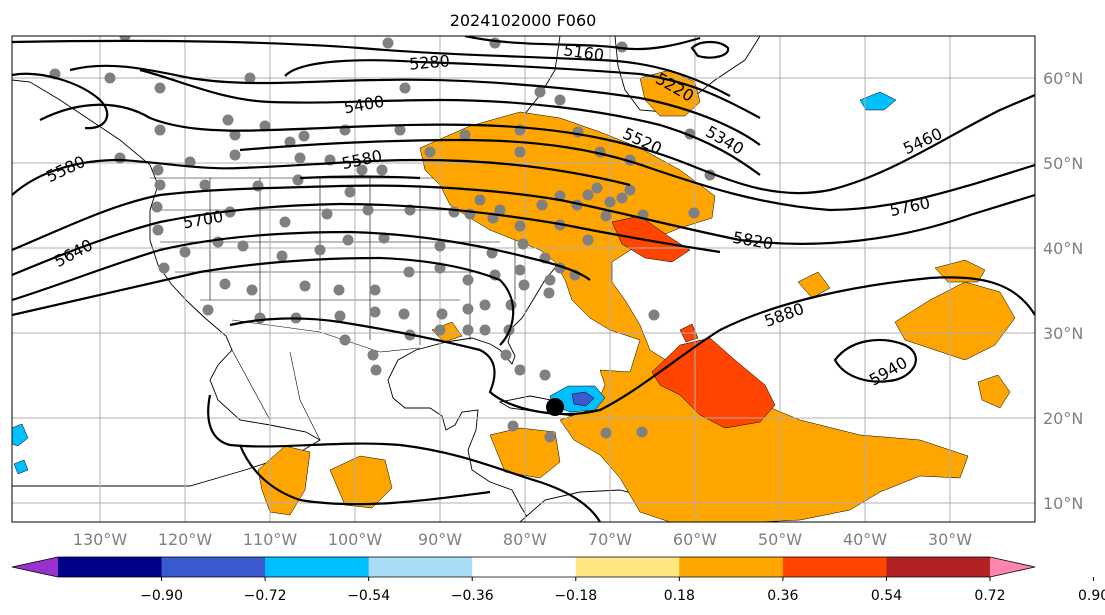 This screenshot has width=1105, height=615. I want to click on shade-negative-storm-core, so click(583, 399).